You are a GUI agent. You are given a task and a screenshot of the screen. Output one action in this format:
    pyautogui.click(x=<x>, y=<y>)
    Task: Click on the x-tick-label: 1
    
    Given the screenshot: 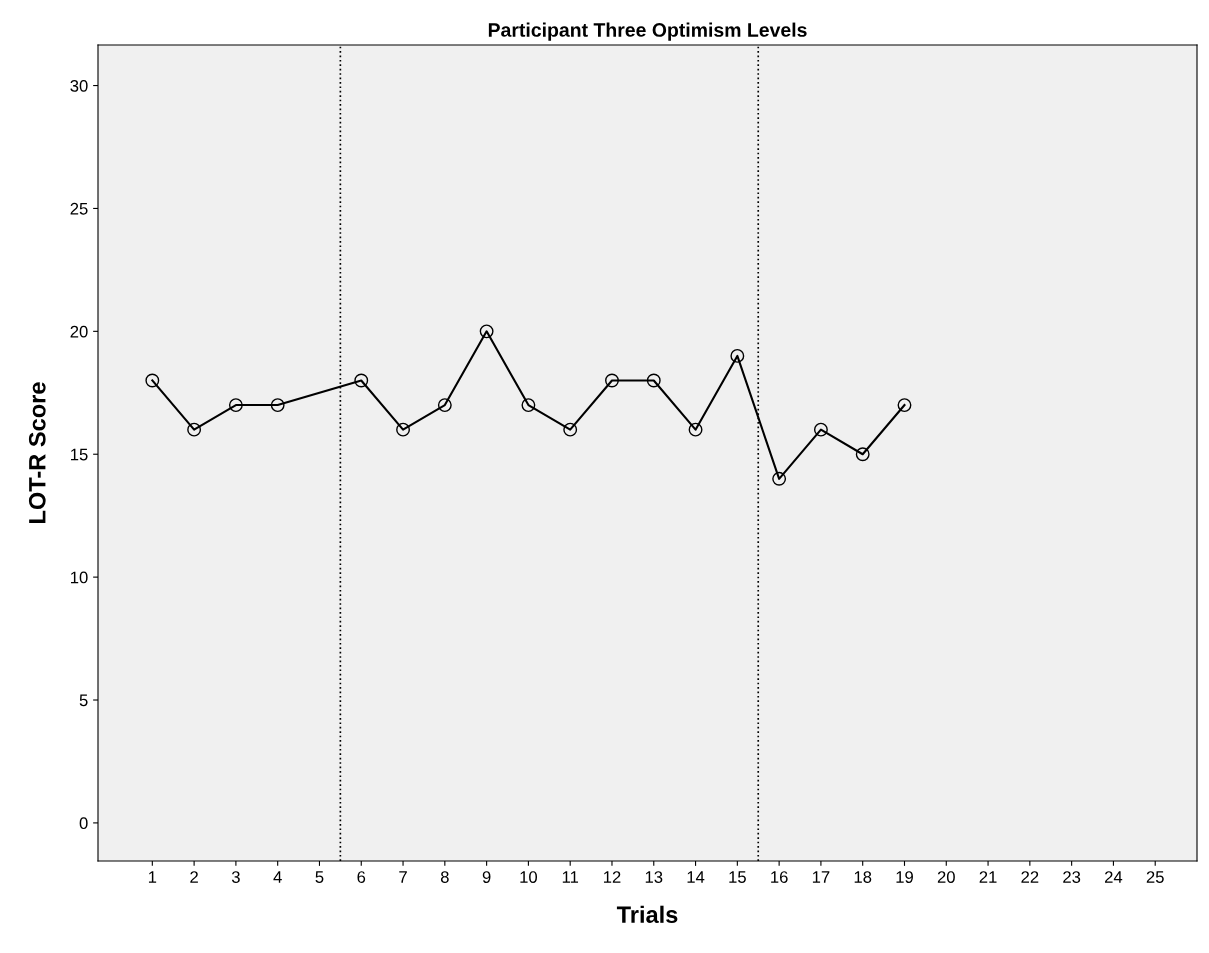 What is the action you would take?
    pyautogui.click(x=152, y=877)
    